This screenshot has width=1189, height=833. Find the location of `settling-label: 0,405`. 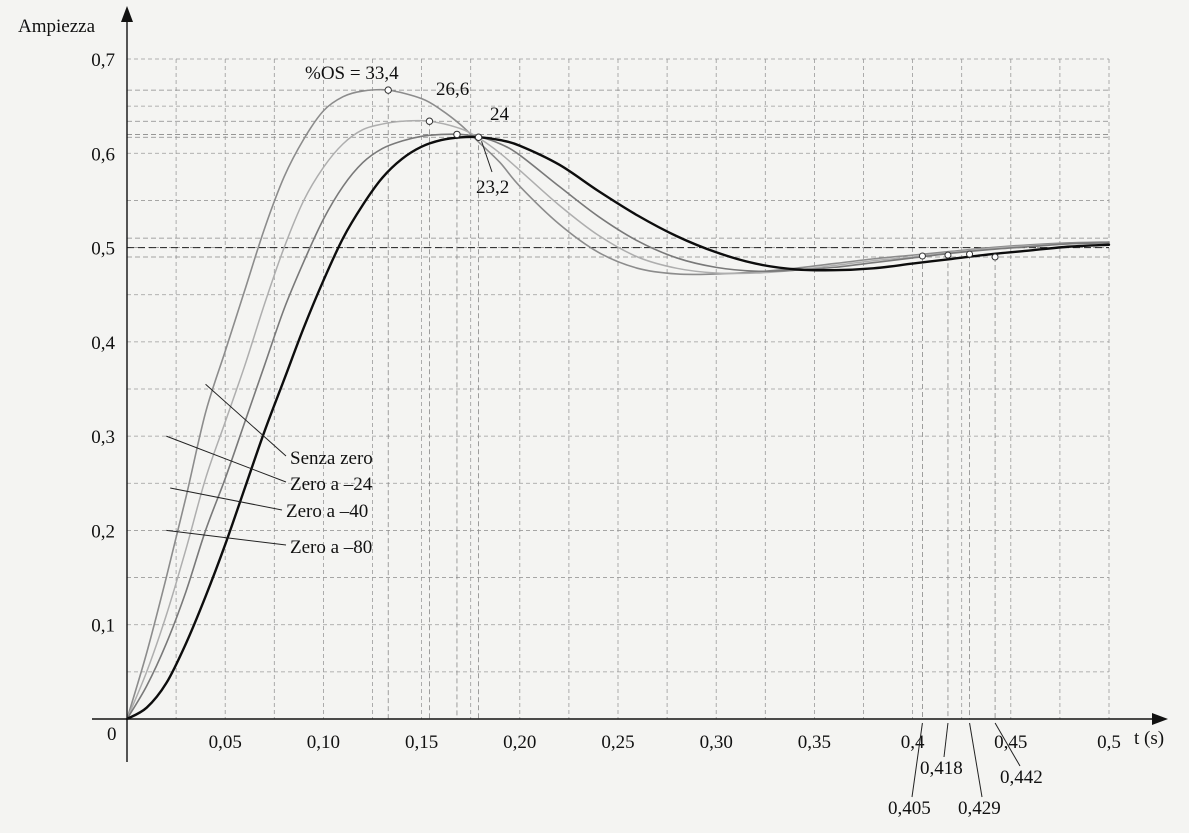

settling-label: 0,405 is located at coordinates (909, 808).